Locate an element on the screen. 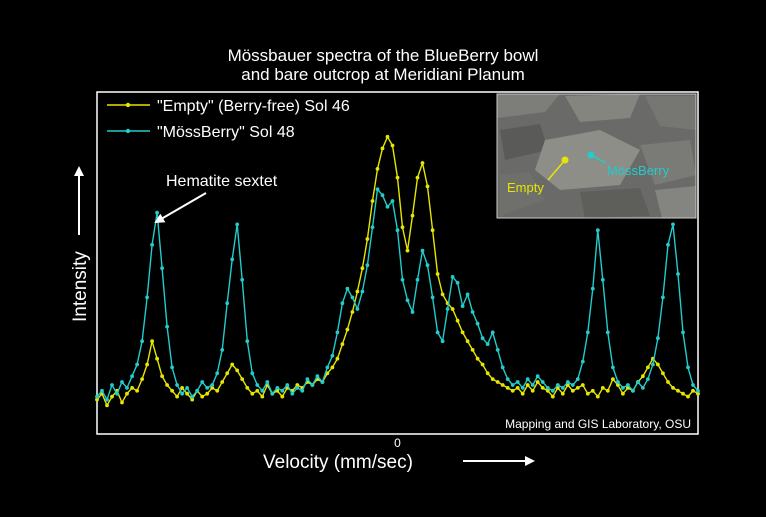 This screenshot has height=517, width=766. inset-photo-border is located at coordinates (596, 156).